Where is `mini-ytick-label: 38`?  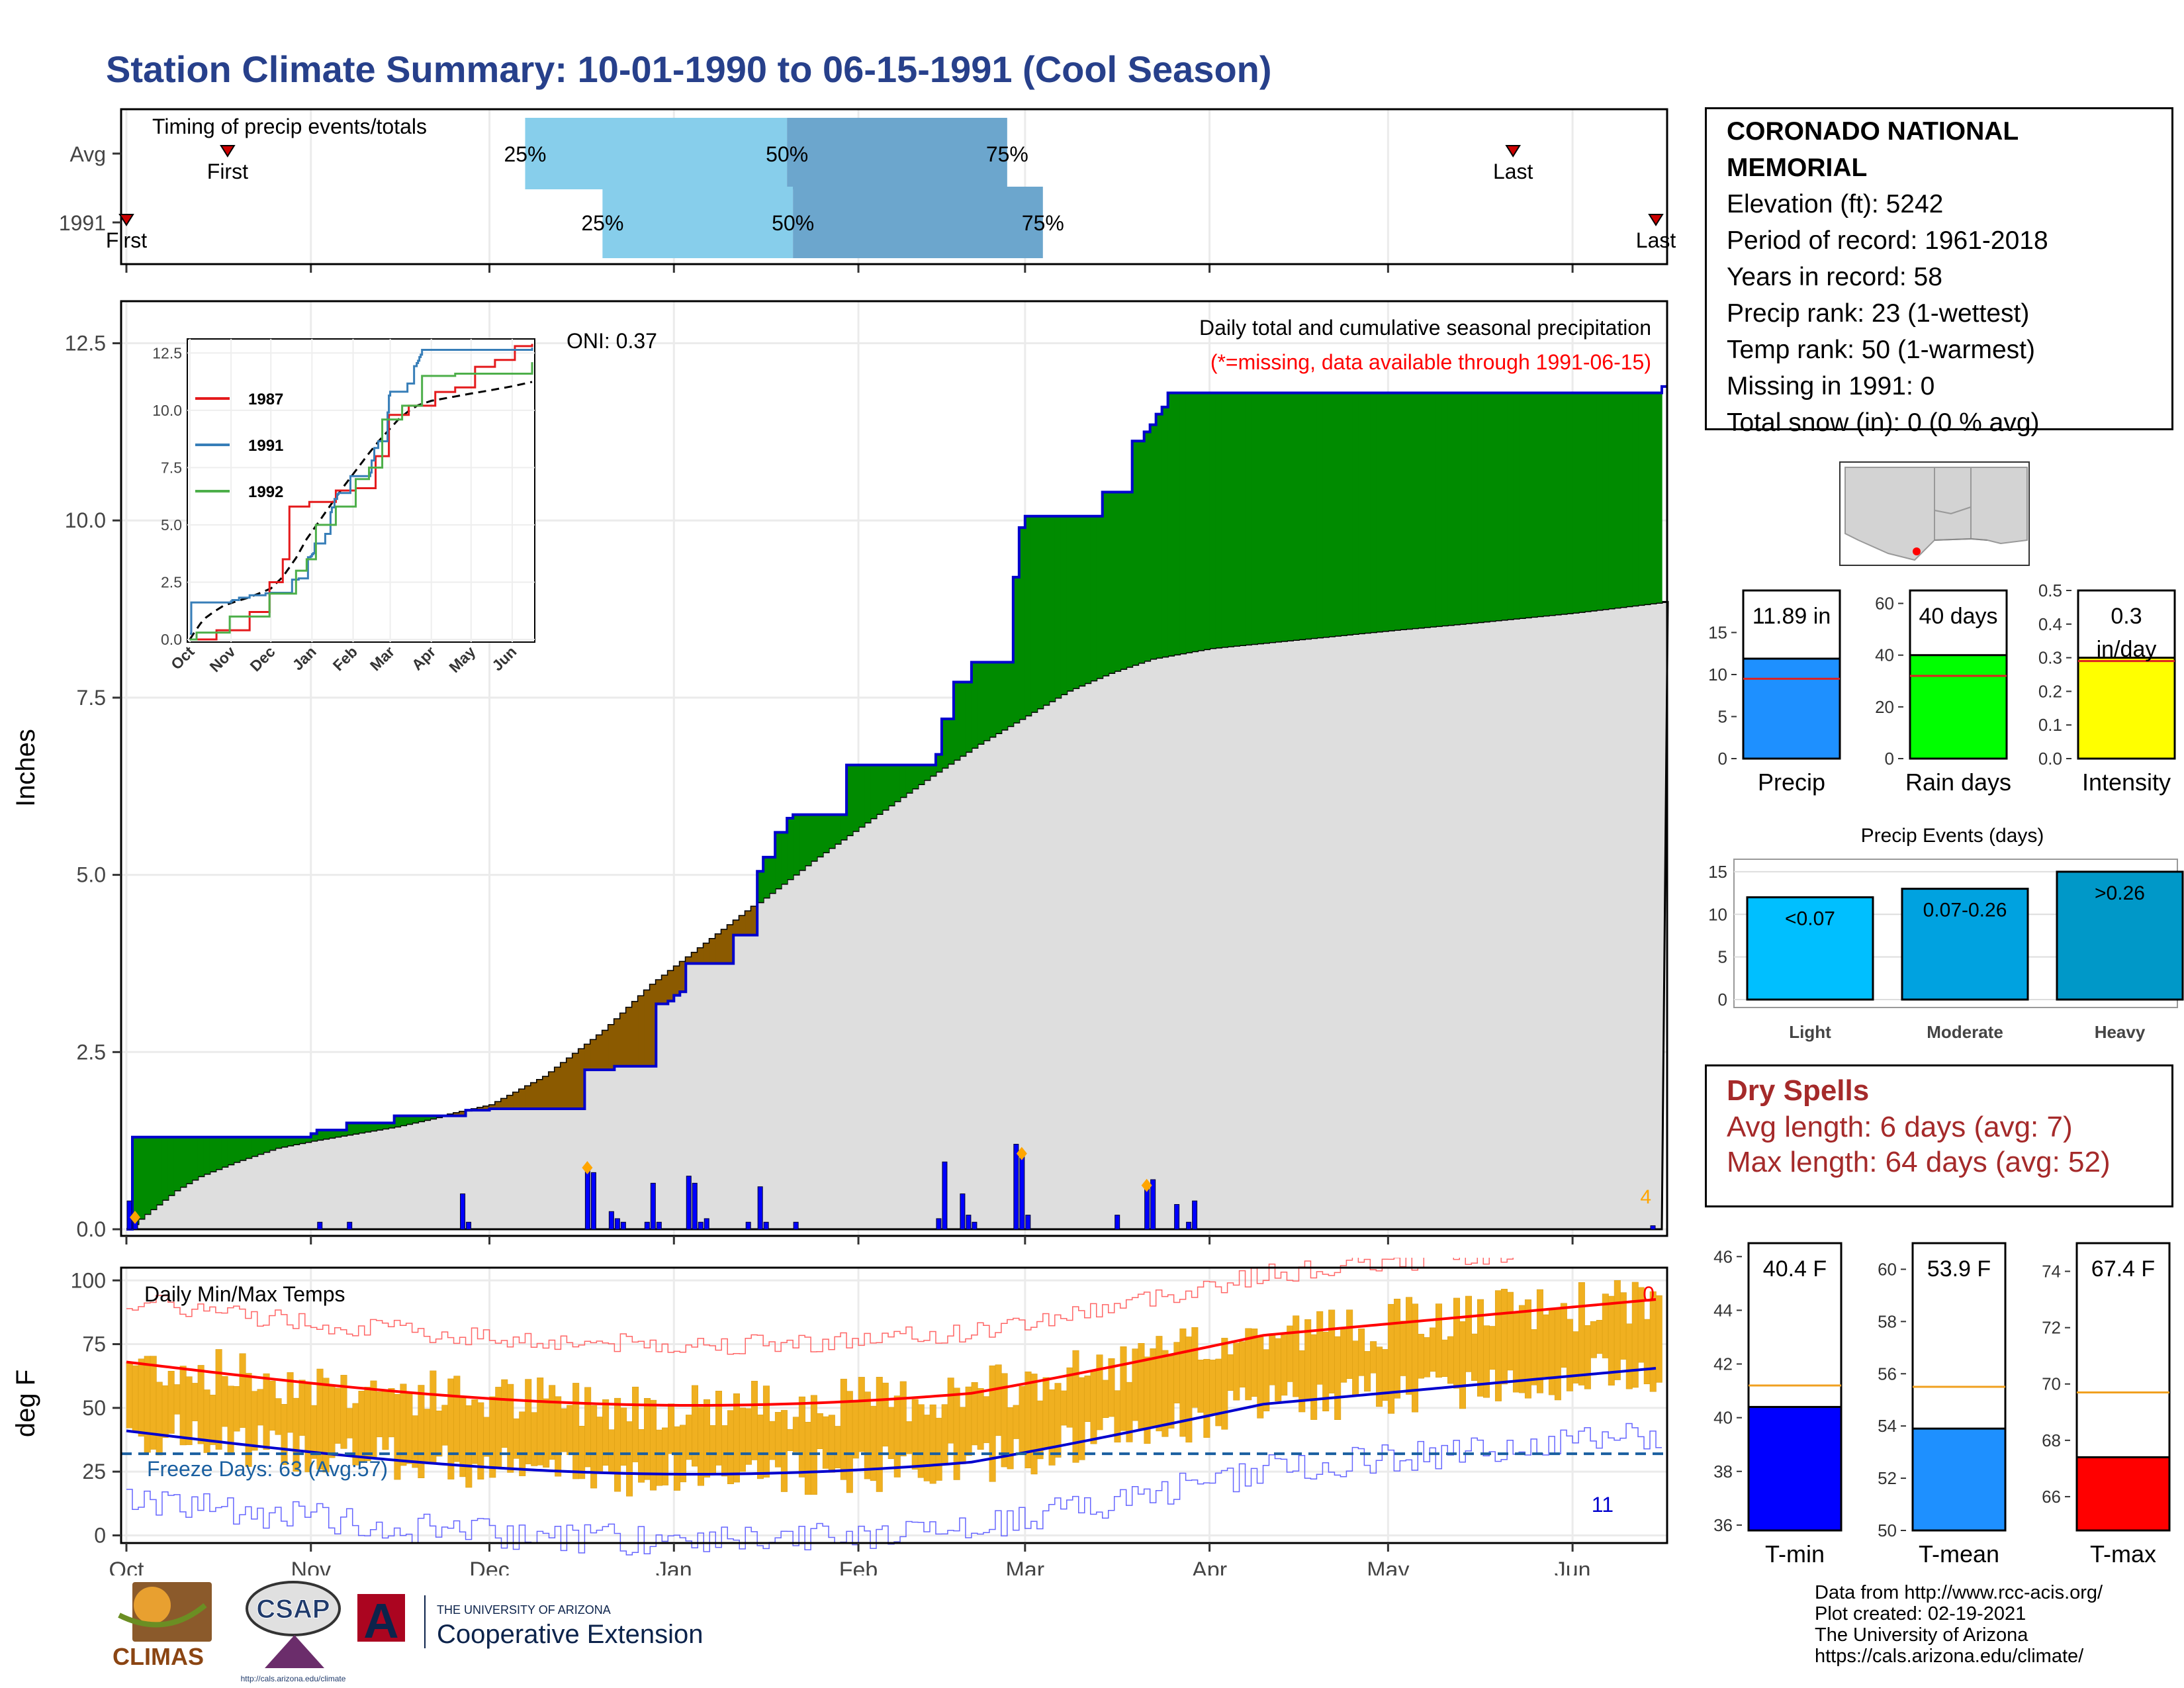 mini-ytick-label: 38 is located at coordinates (1723, 1471).